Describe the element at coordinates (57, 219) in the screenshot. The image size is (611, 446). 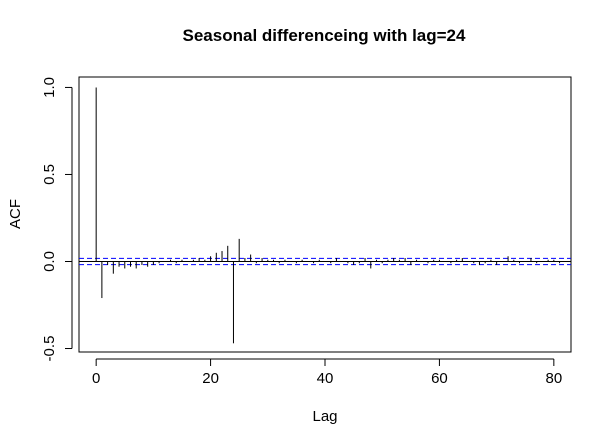
I see `y-axis: -0.5 0.0 0.5 1.0` at that location.